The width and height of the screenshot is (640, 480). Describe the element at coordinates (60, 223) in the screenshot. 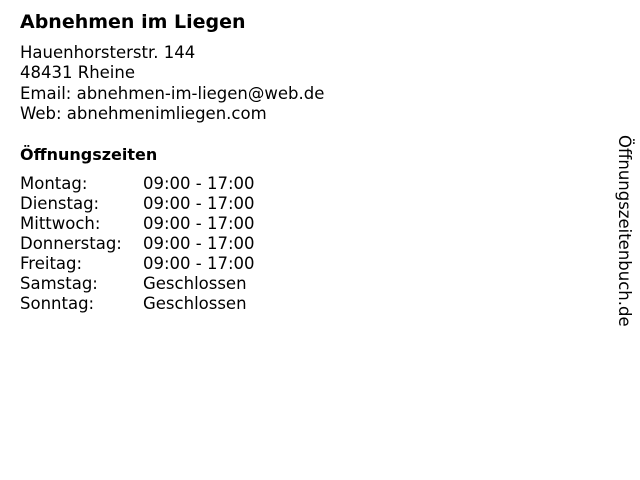

I see `day: Mittwoch:` at that location.